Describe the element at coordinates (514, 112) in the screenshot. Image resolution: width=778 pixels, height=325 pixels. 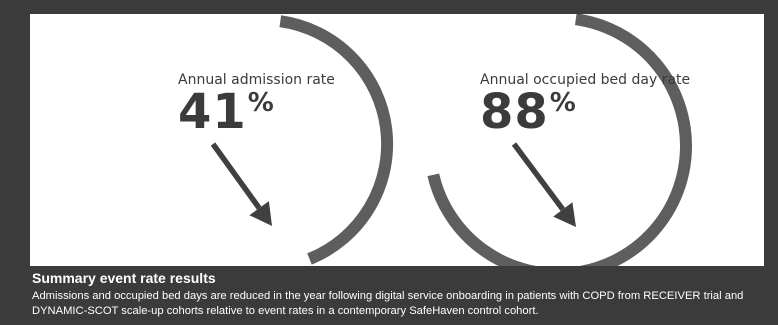
I see `bed-day-rate-number: 88` at that location.